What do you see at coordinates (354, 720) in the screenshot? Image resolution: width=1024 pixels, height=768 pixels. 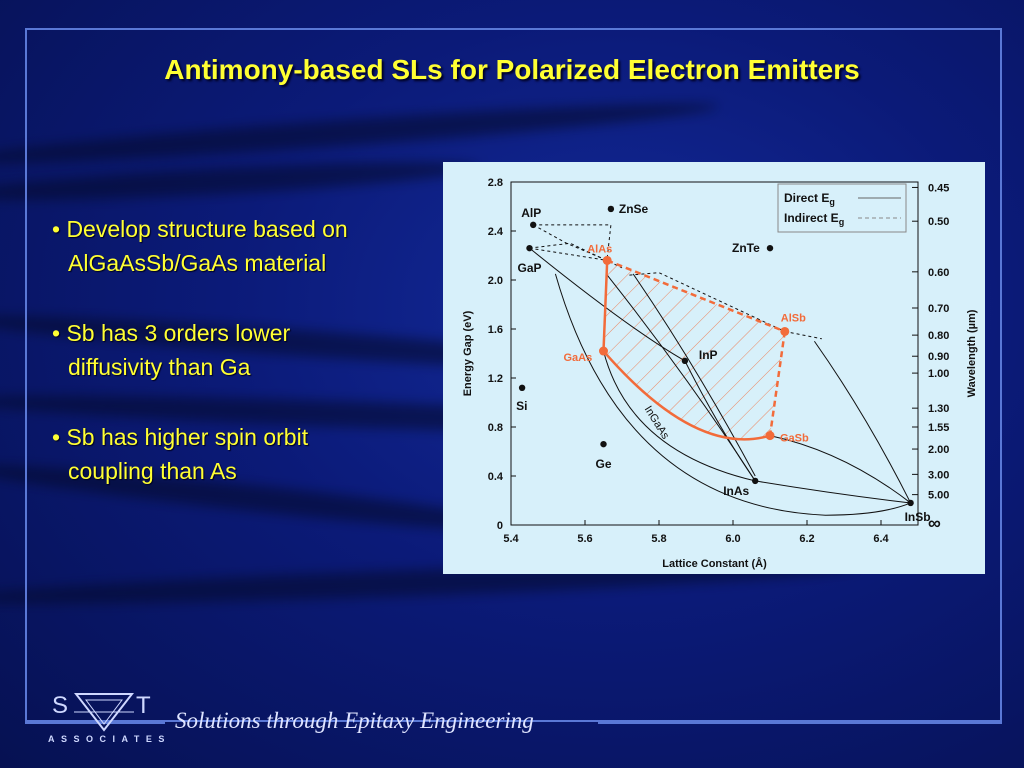 I see `footer-tagline: Solutions through Epitaxy Engineering` at bounding box center [354, 720].